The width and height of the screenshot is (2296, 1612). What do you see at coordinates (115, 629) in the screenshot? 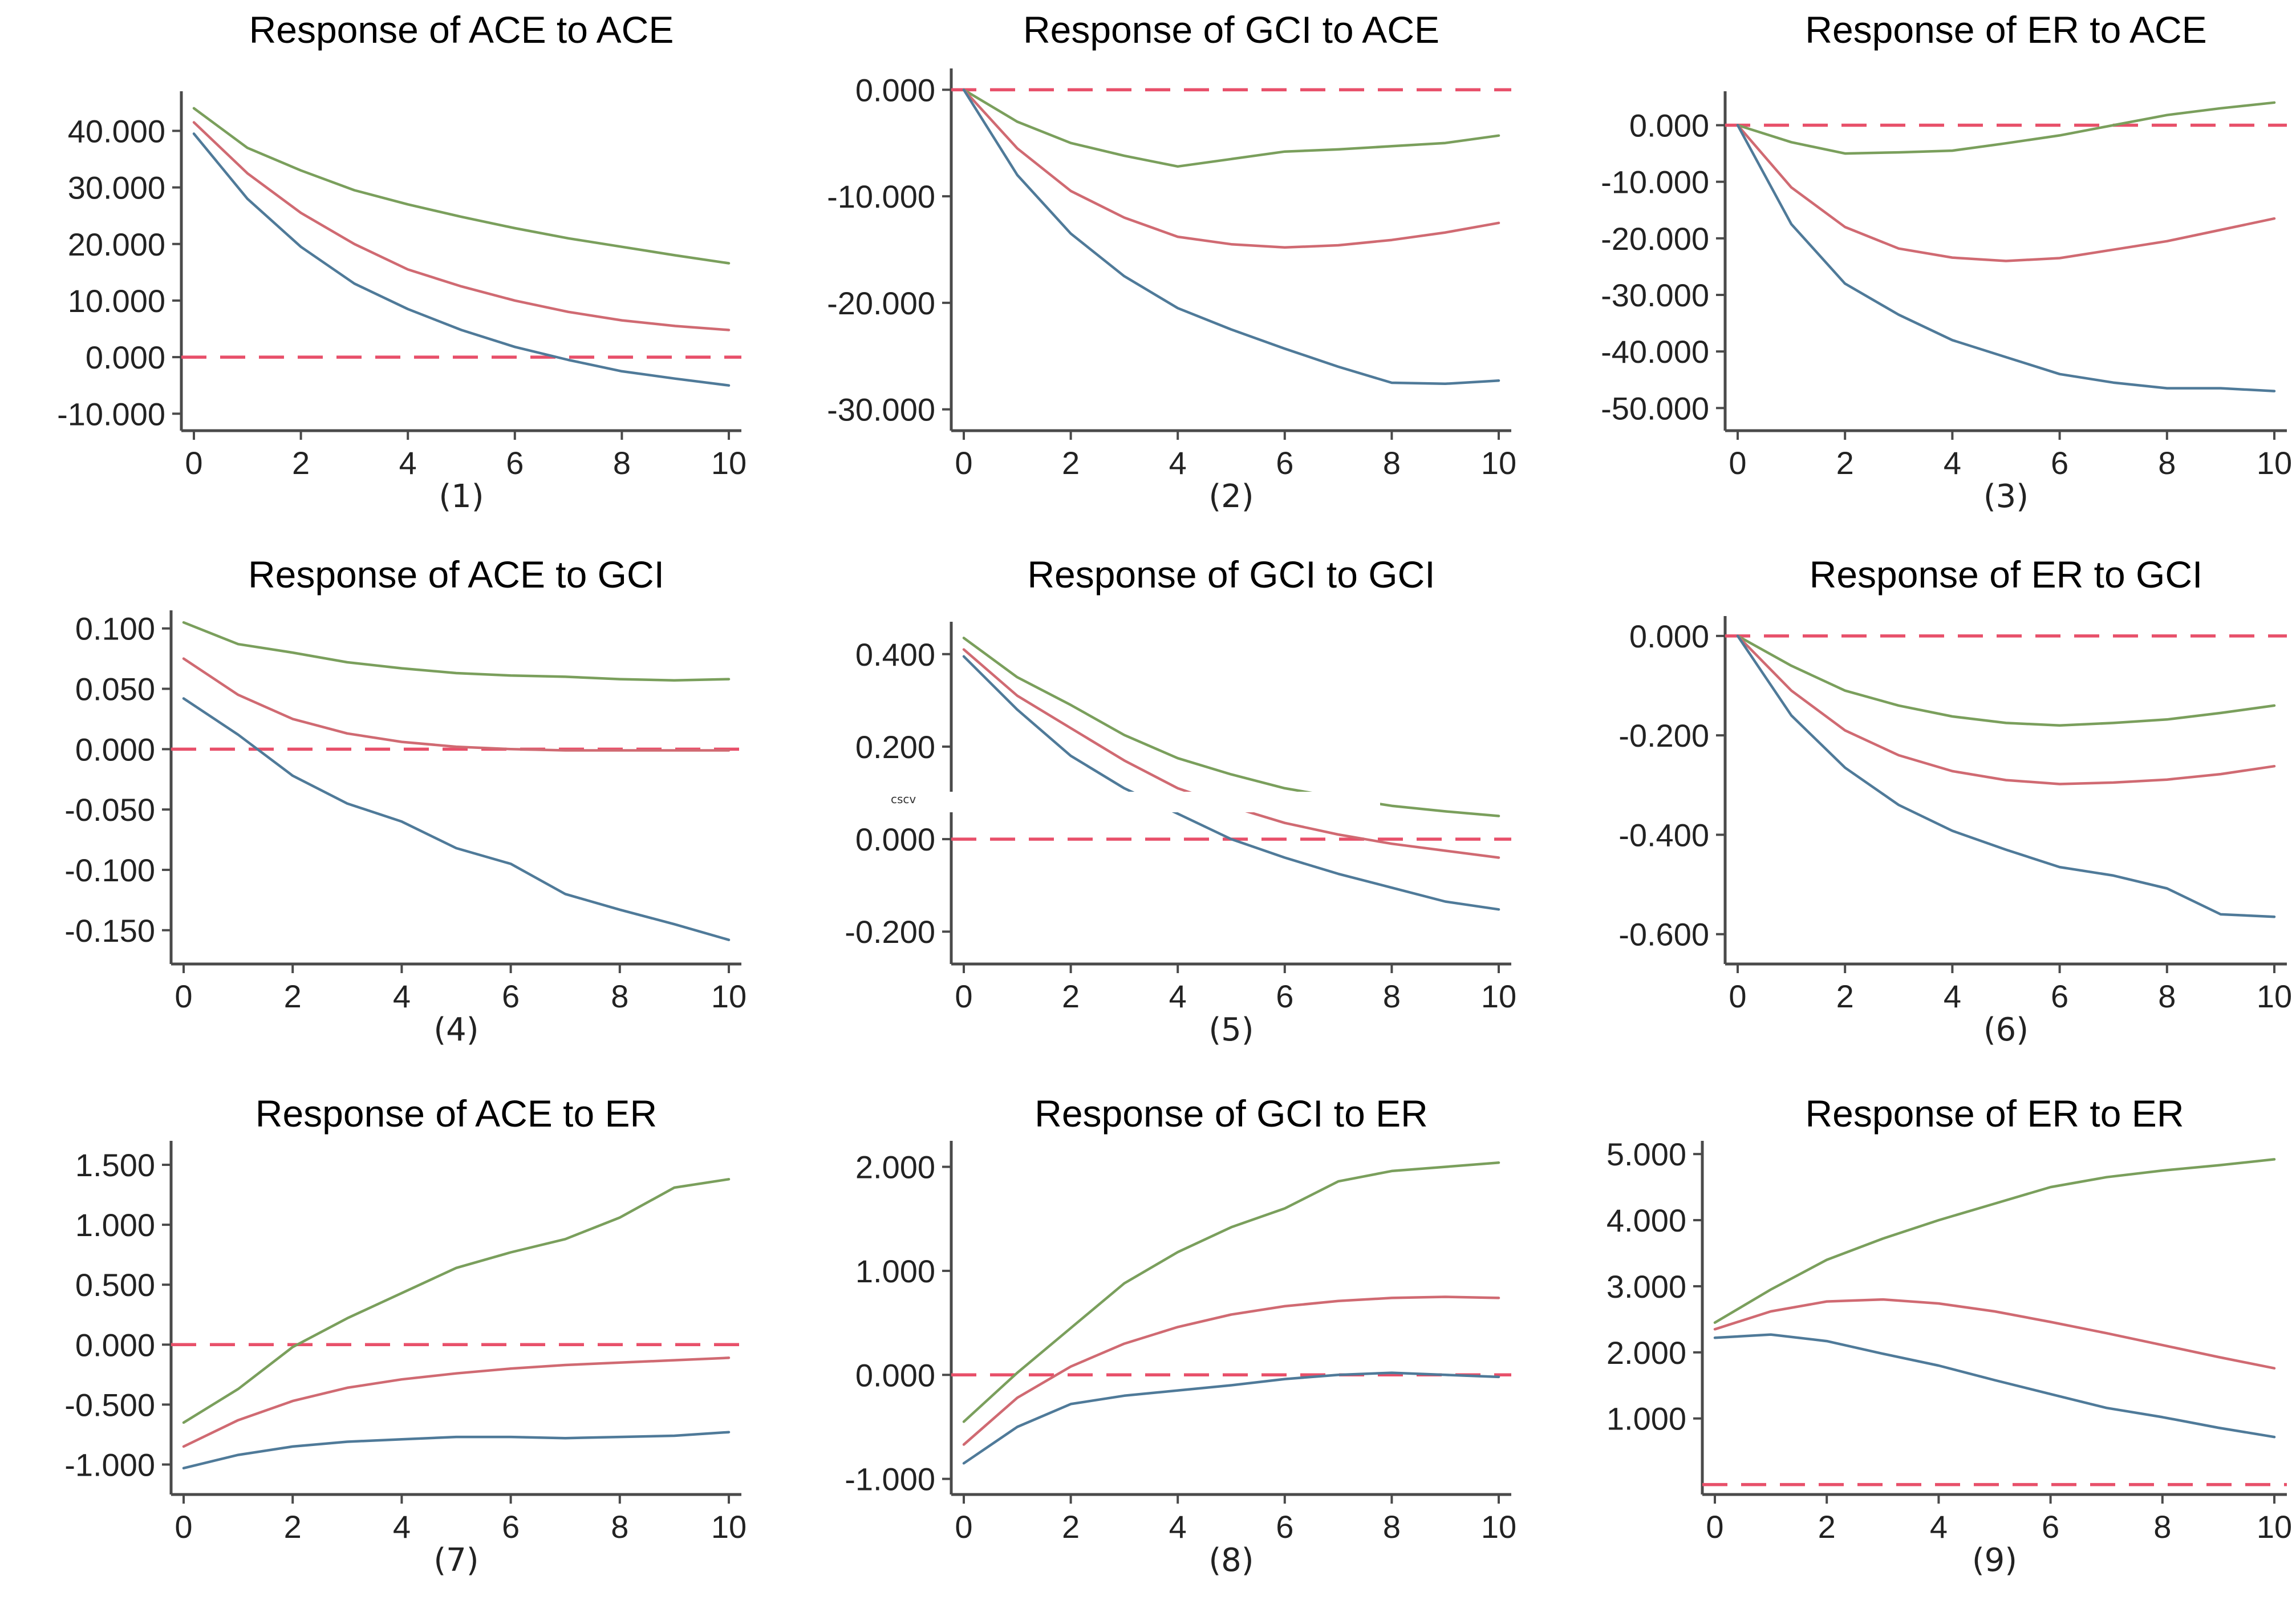
I see `y-tick-label: 0.100` at bounding box center [115, 629].